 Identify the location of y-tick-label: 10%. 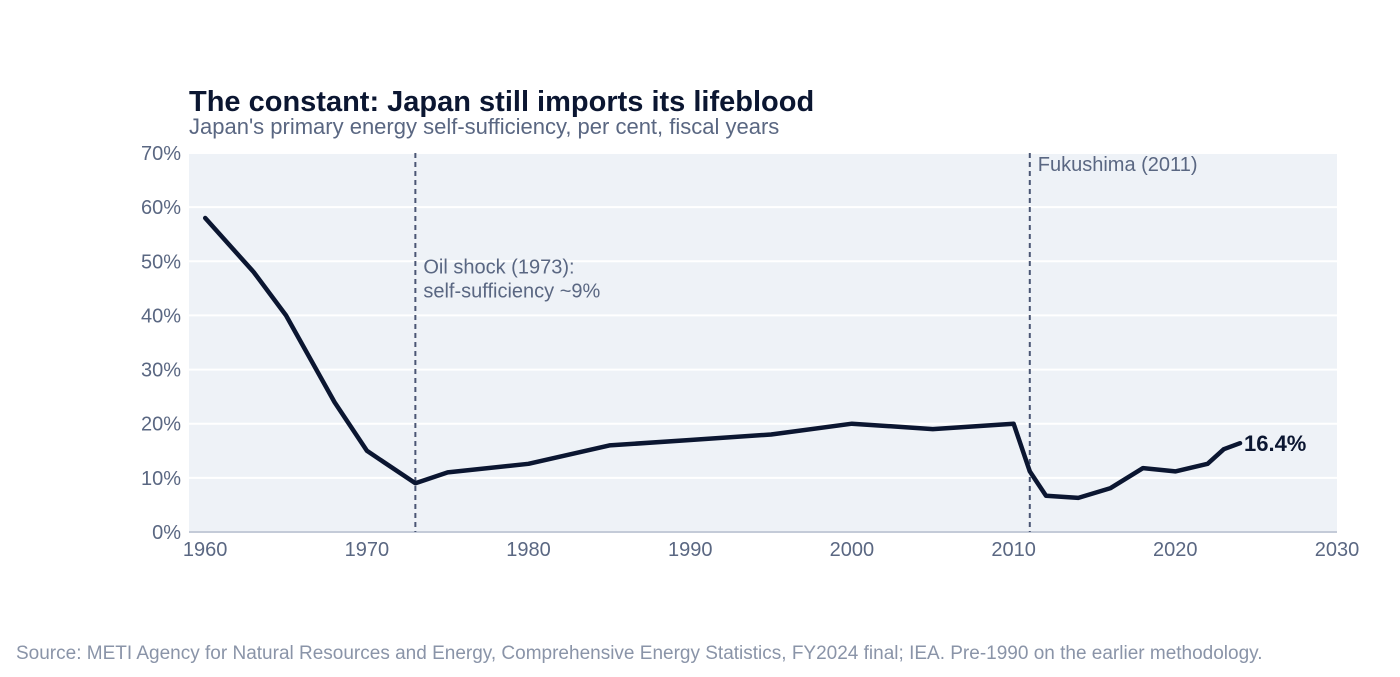
(161, 479).